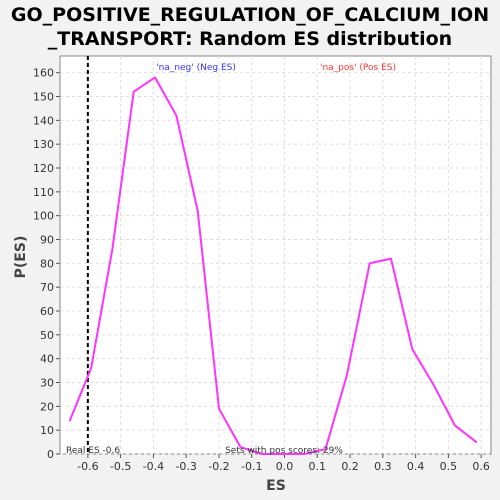 The image size is (500, 500). Describe the element at coordinates (250, 39) in the screenshot. I see `chart-title-line-2: _TRANSPORT: Random ES distribution` at that location.